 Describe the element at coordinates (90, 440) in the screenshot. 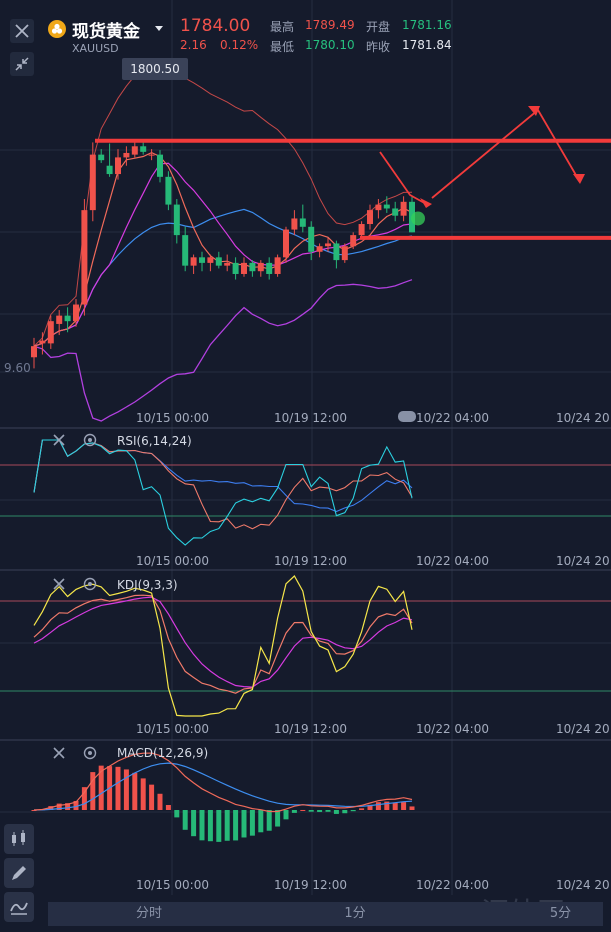

I see `rsi-settings-icon` at that location.